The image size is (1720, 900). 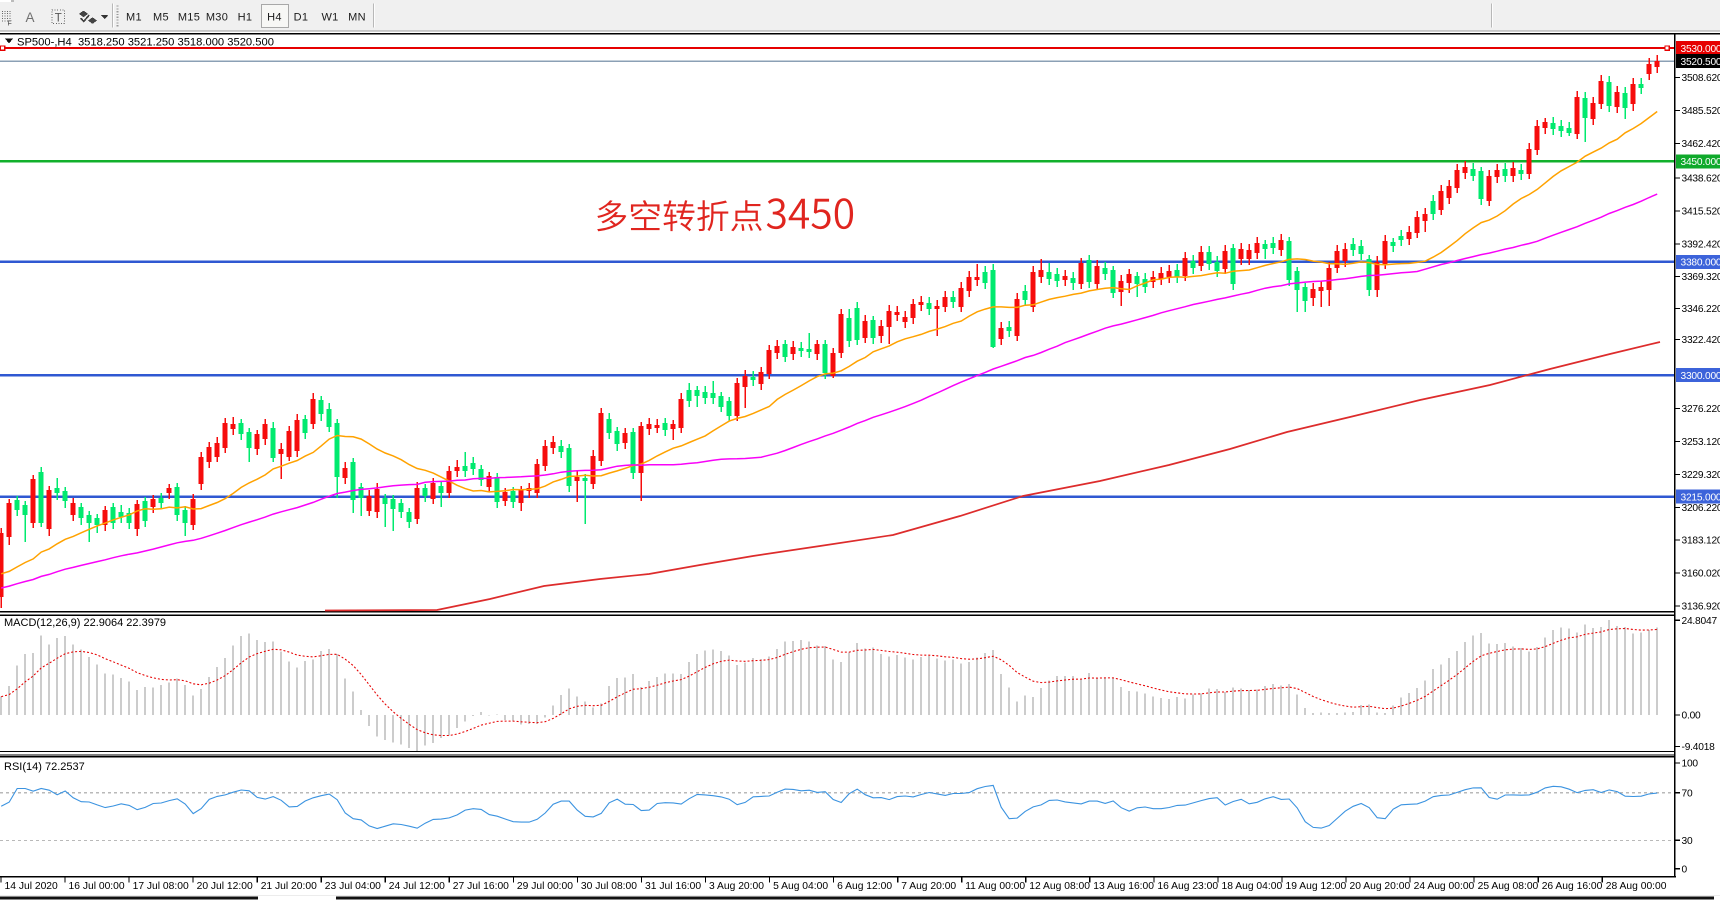 I want to click on svg-text: 11 Aug 00:00, so click(x=995, y=886).